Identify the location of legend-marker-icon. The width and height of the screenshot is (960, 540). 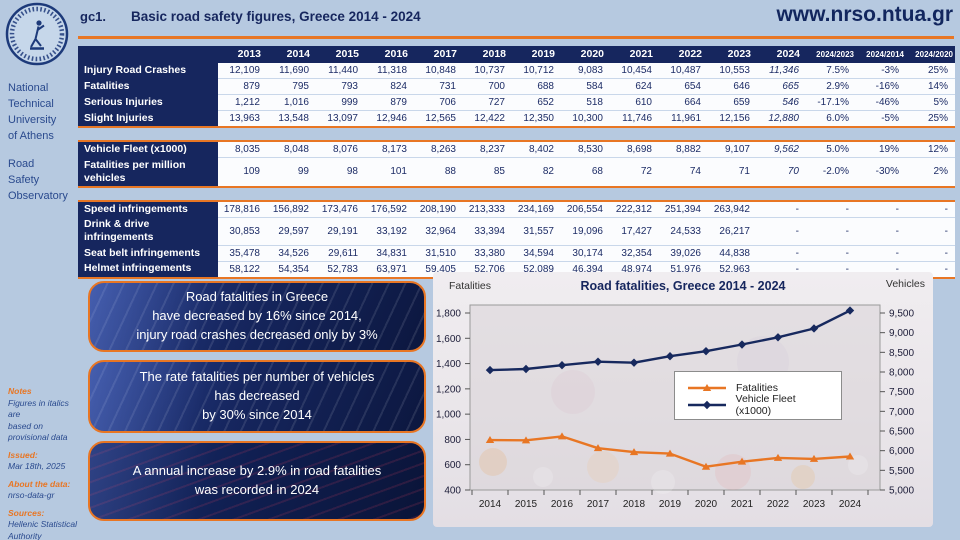
(707, 404).